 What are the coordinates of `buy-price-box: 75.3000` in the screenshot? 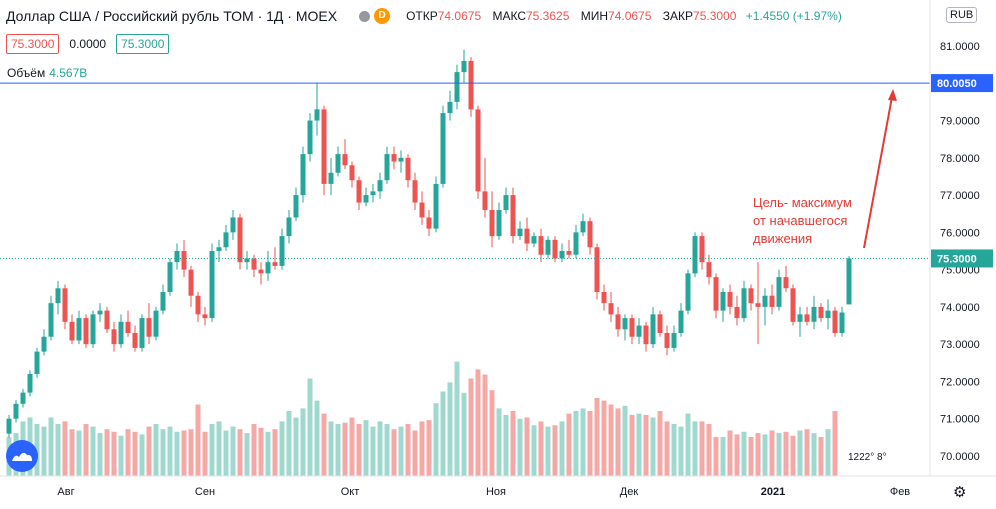 It's located at (143, 44).